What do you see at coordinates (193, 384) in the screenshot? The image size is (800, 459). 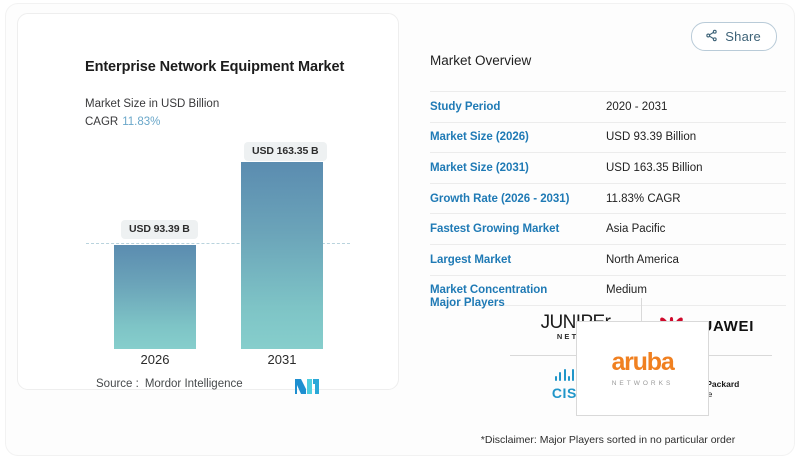 I see `source-name: Mordor Intelligence` at bounding box center [193, 384].